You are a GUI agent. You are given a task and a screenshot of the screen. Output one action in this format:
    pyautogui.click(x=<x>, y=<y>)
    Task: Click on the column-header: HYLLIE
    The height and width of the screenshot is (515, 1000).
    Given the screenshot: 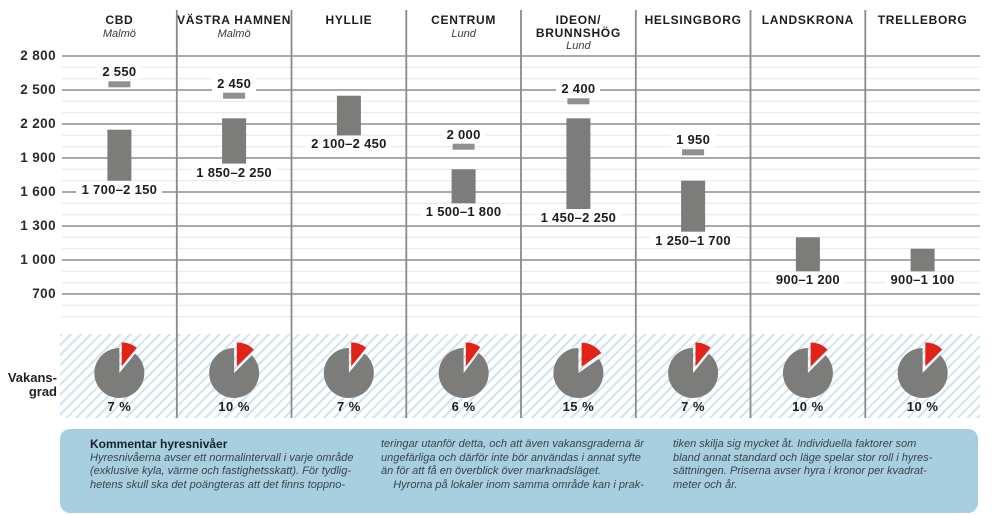 What is the action you would take?
    pyautogui.click(x=349, y=20)
    